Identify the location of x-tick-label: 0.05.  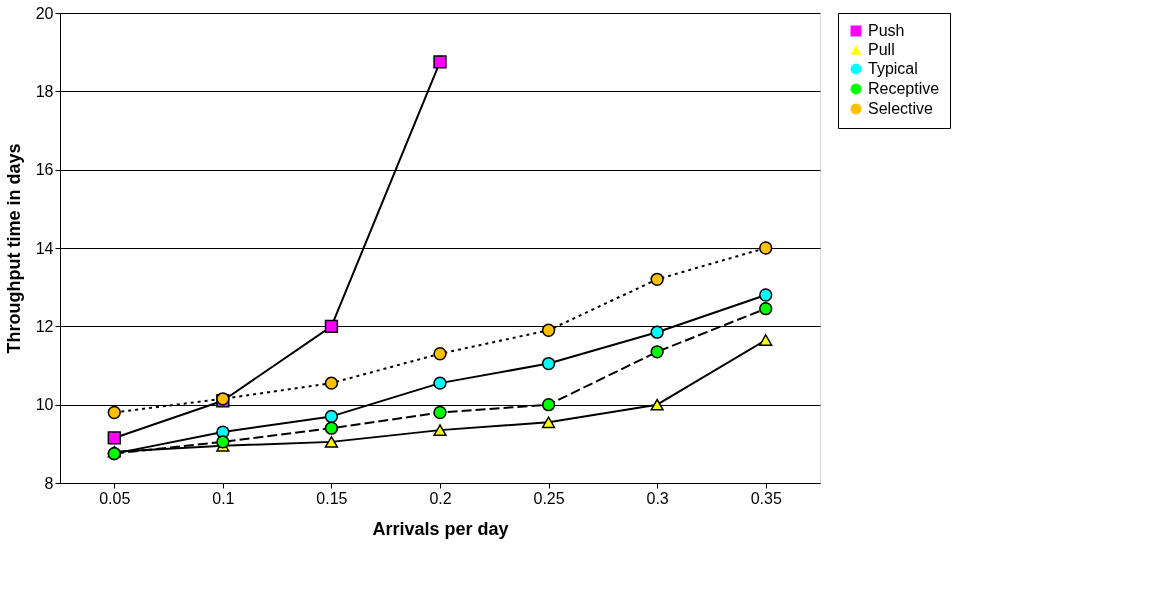
(115, 498).